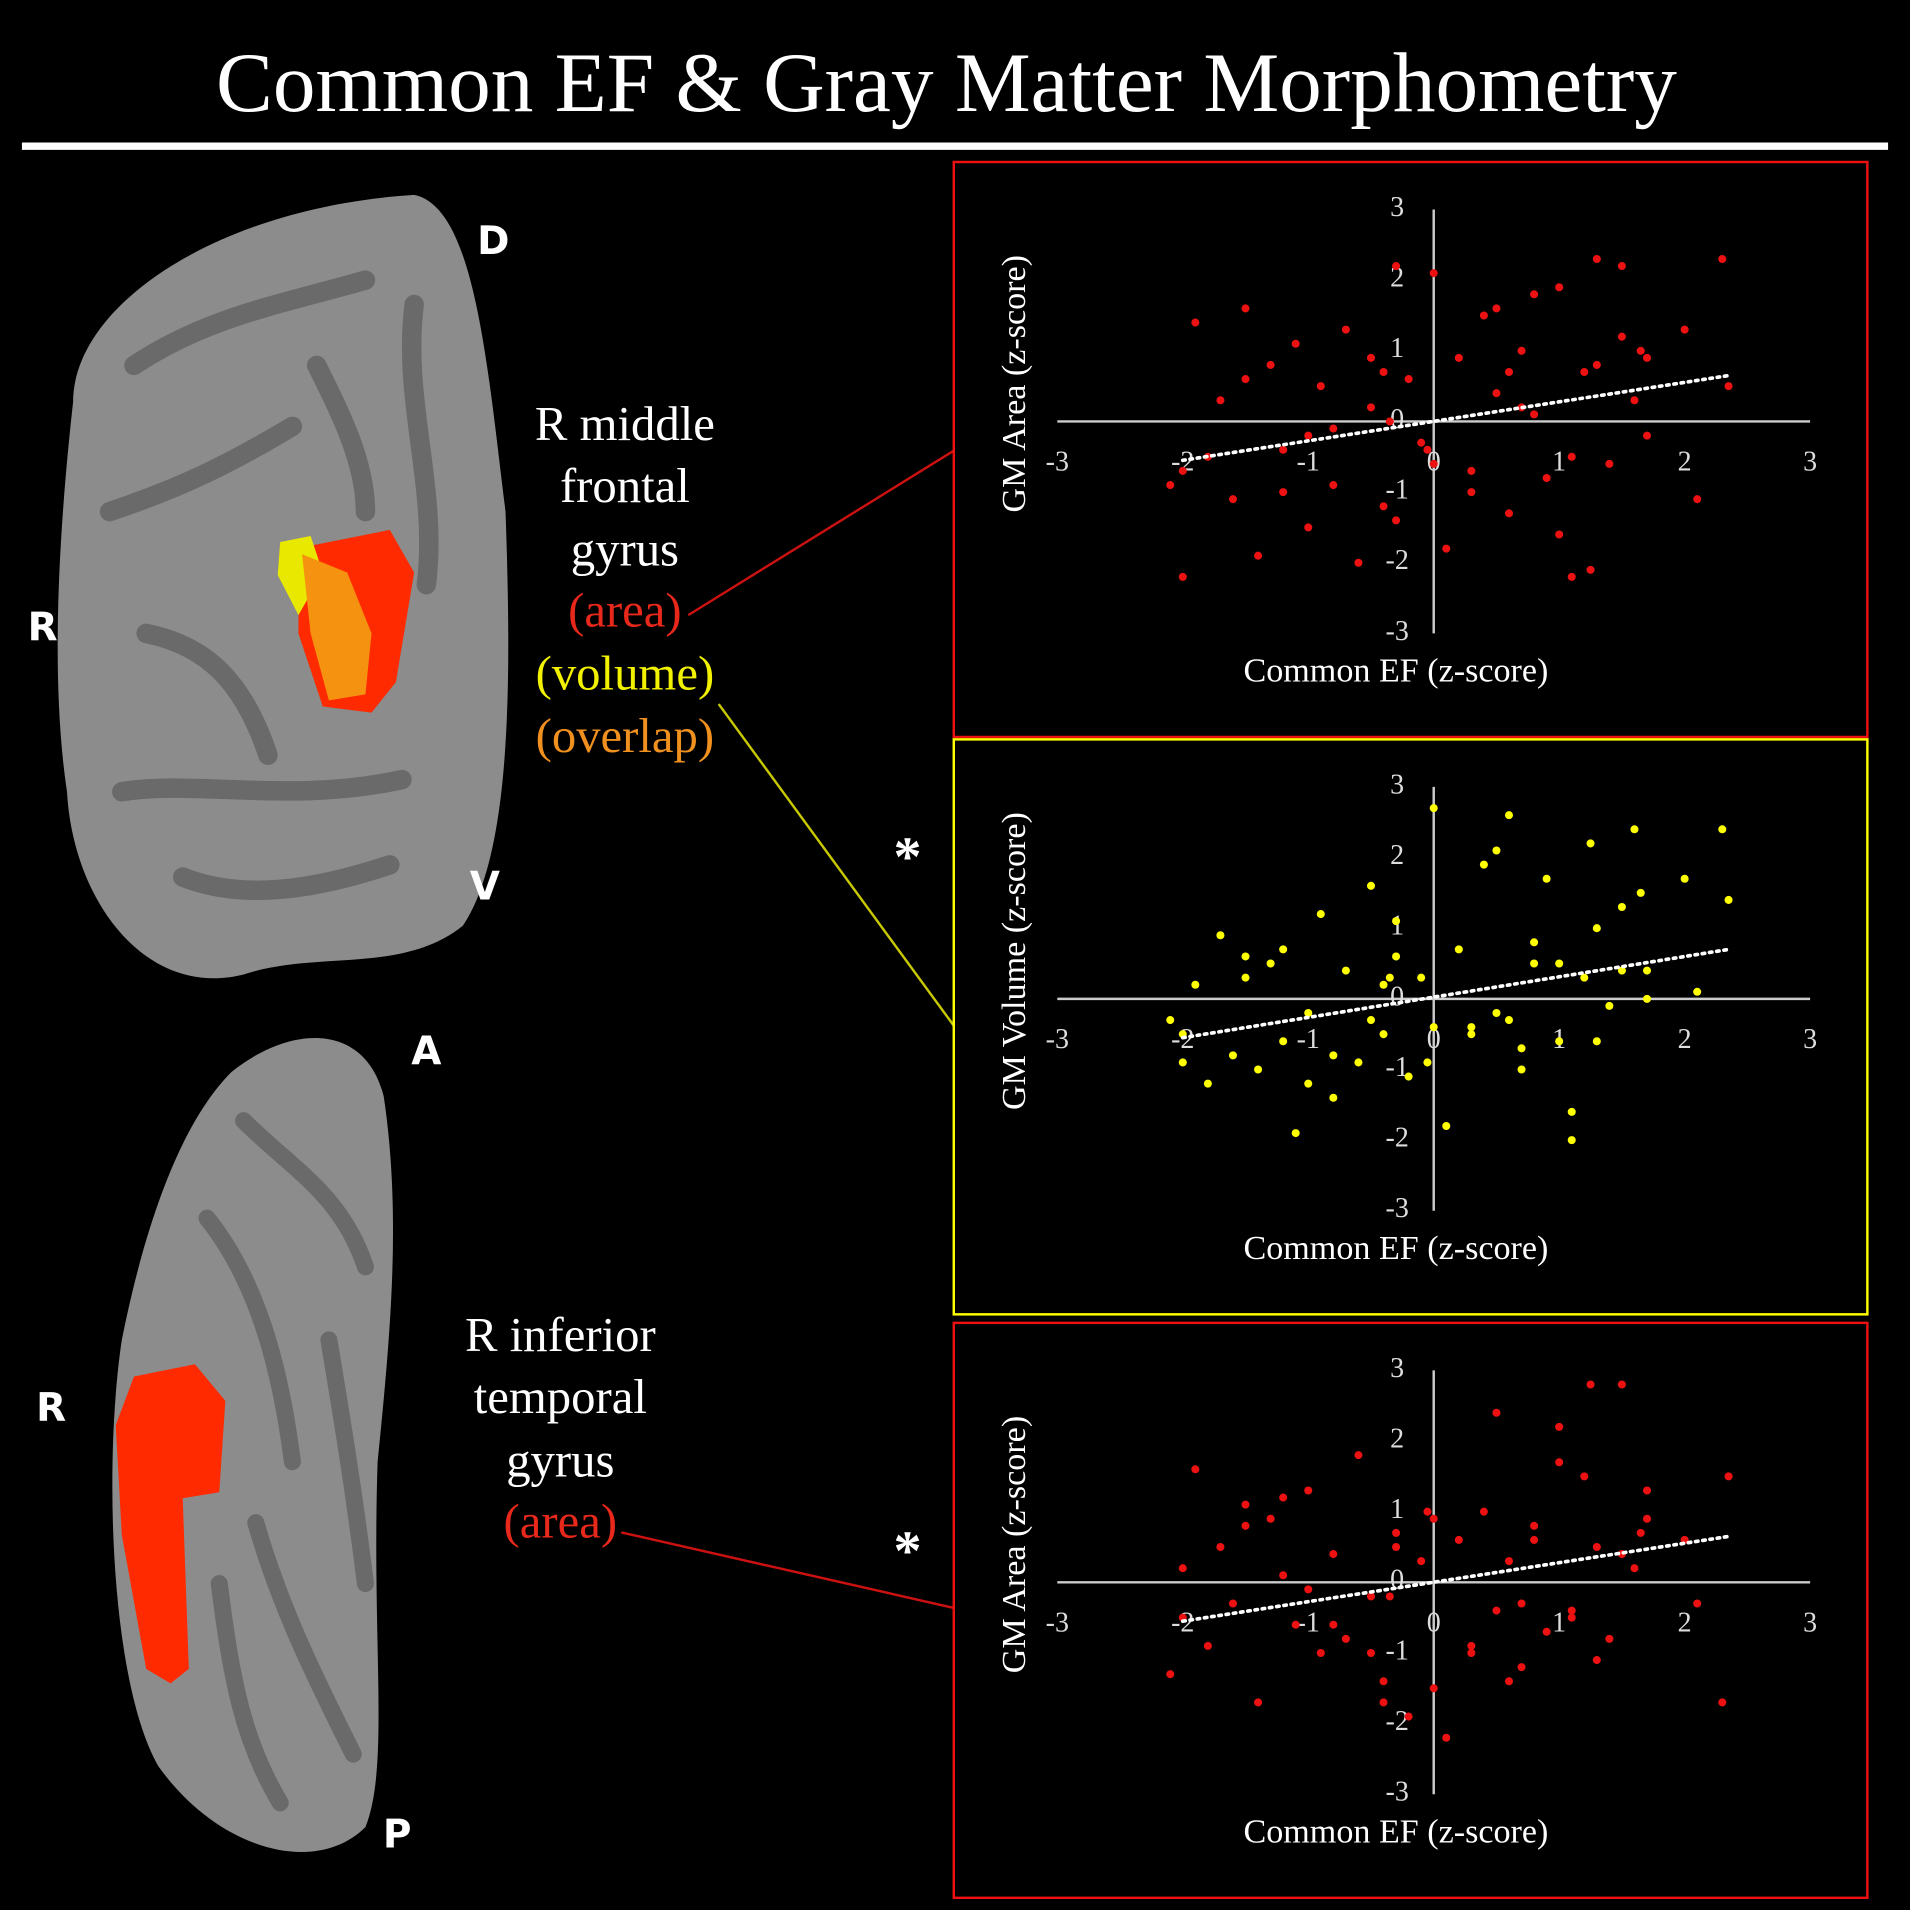 This screenshot has width=1910, height=1910. I want to click on orientation-label: A, so click(426, 1051).